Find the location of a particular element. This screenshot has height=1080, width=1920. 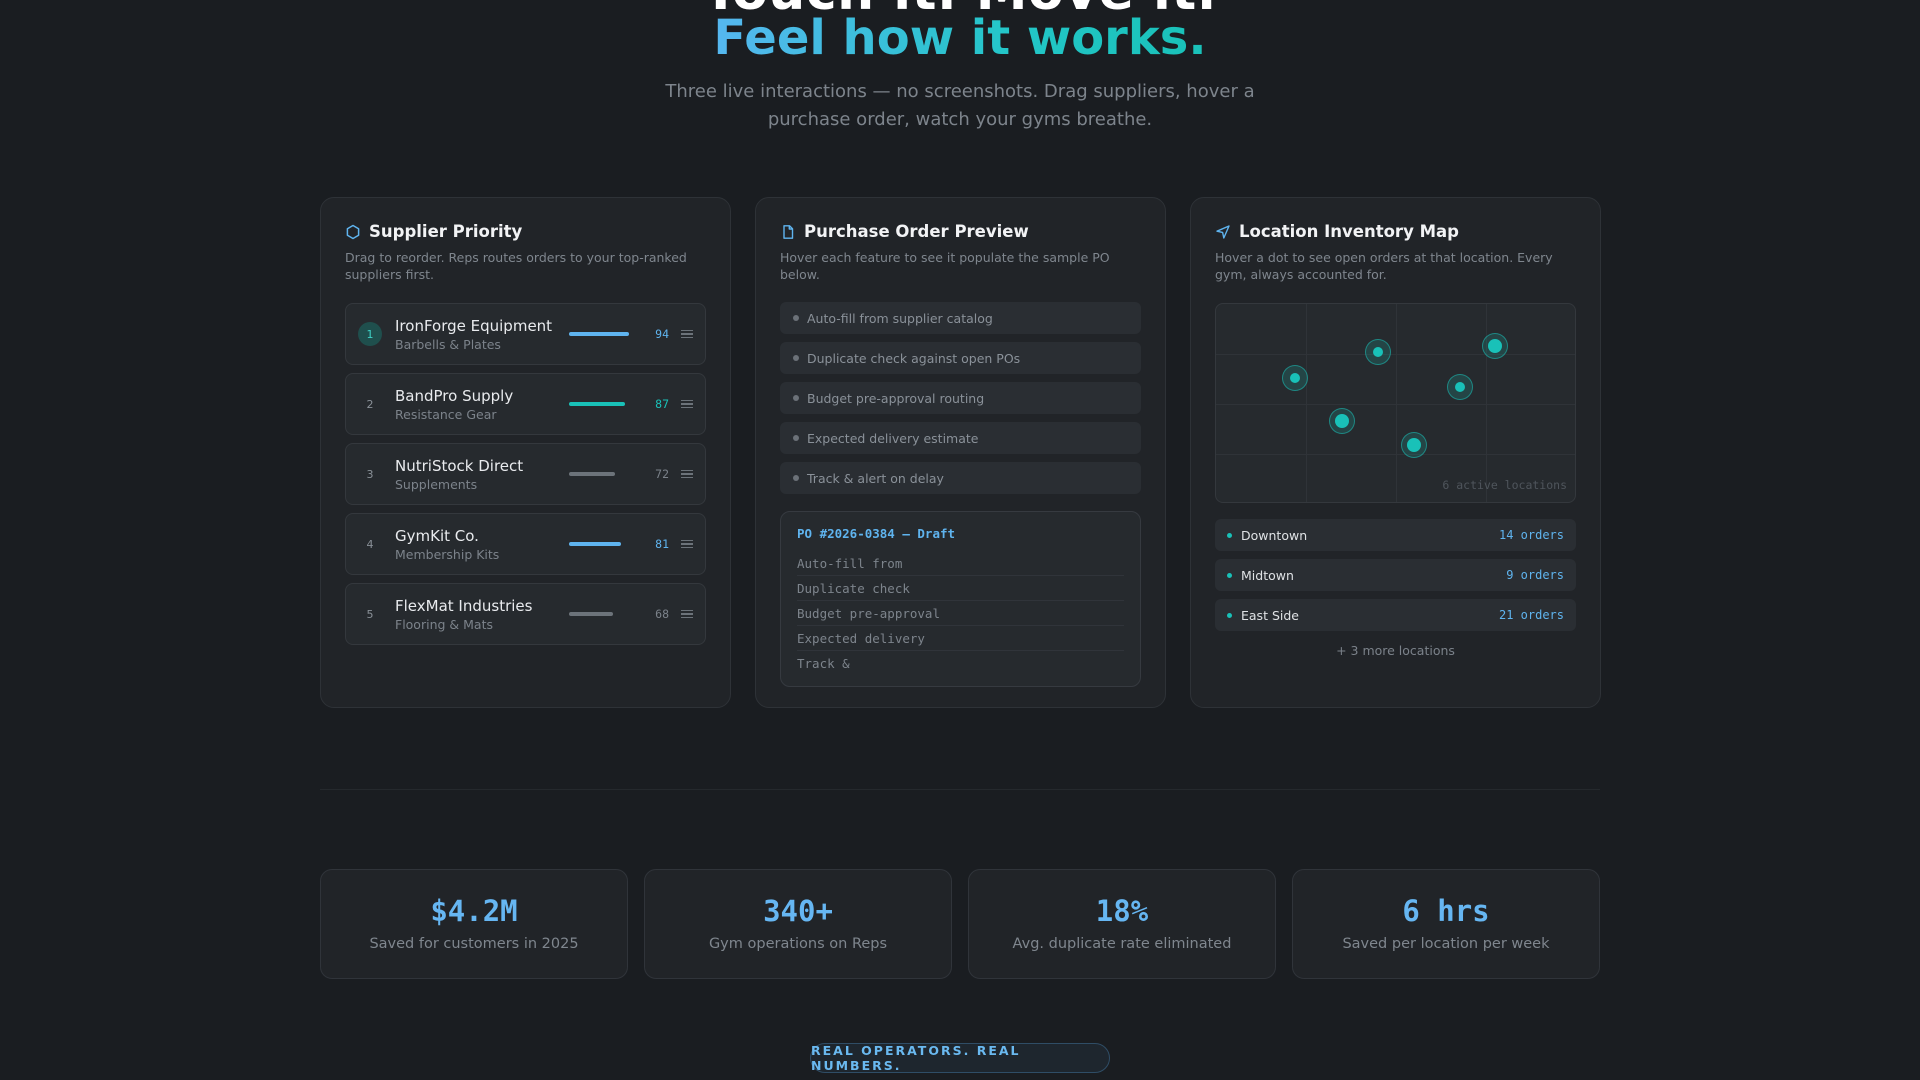

stat-label: Gym operations on Reps is located at coordinates (798, 944).